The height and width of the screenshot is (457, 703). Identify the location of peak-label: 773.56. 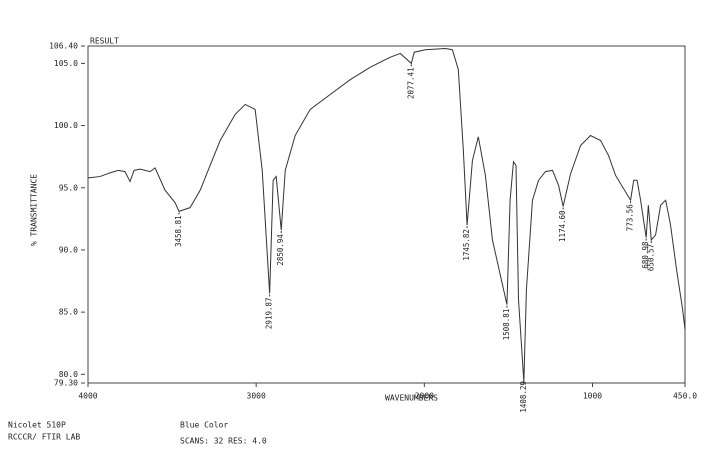
(630, 218).